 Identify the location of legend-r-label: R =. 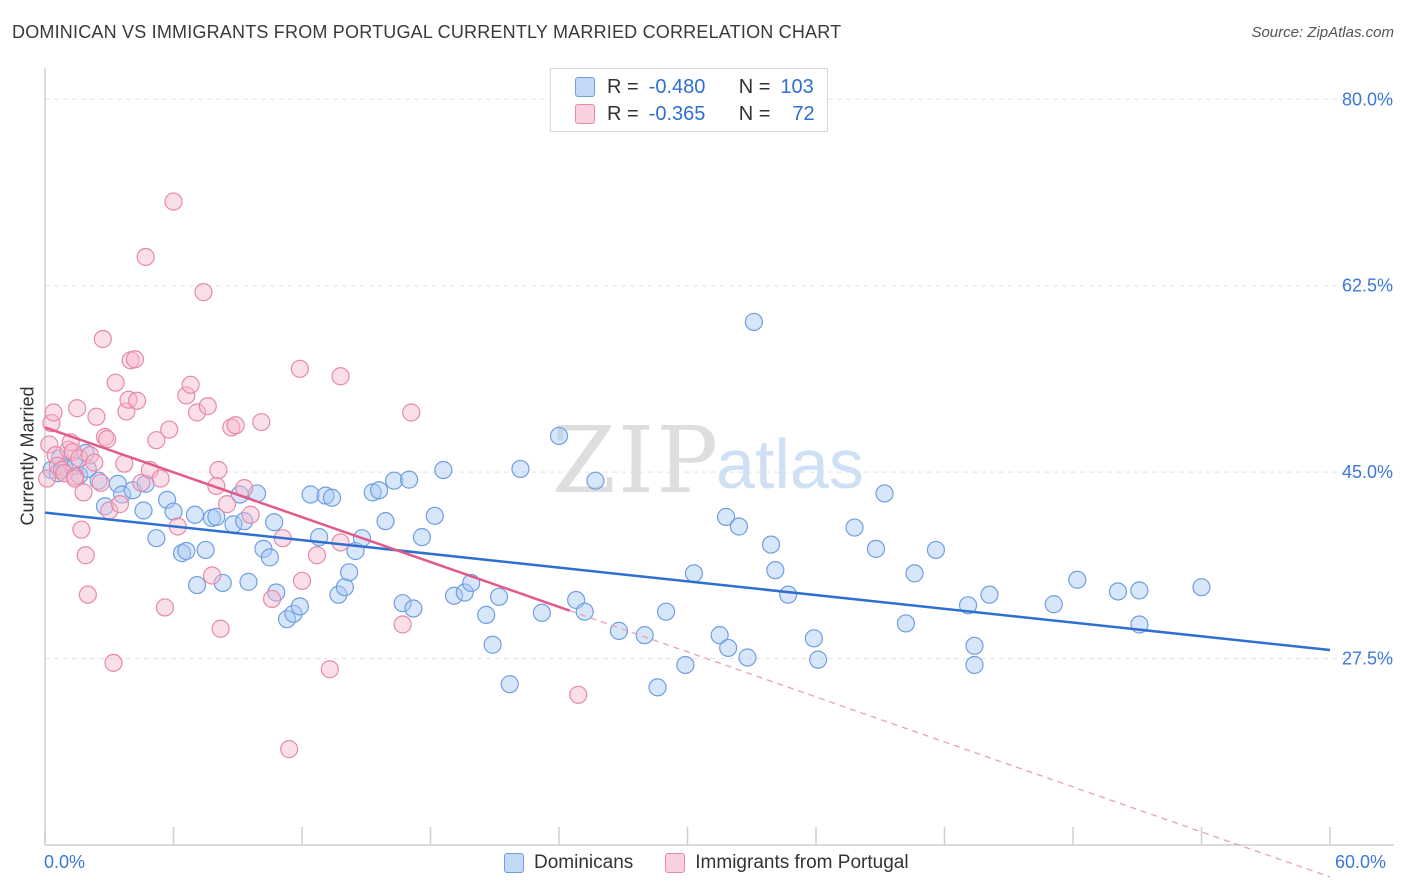
(623, 113).